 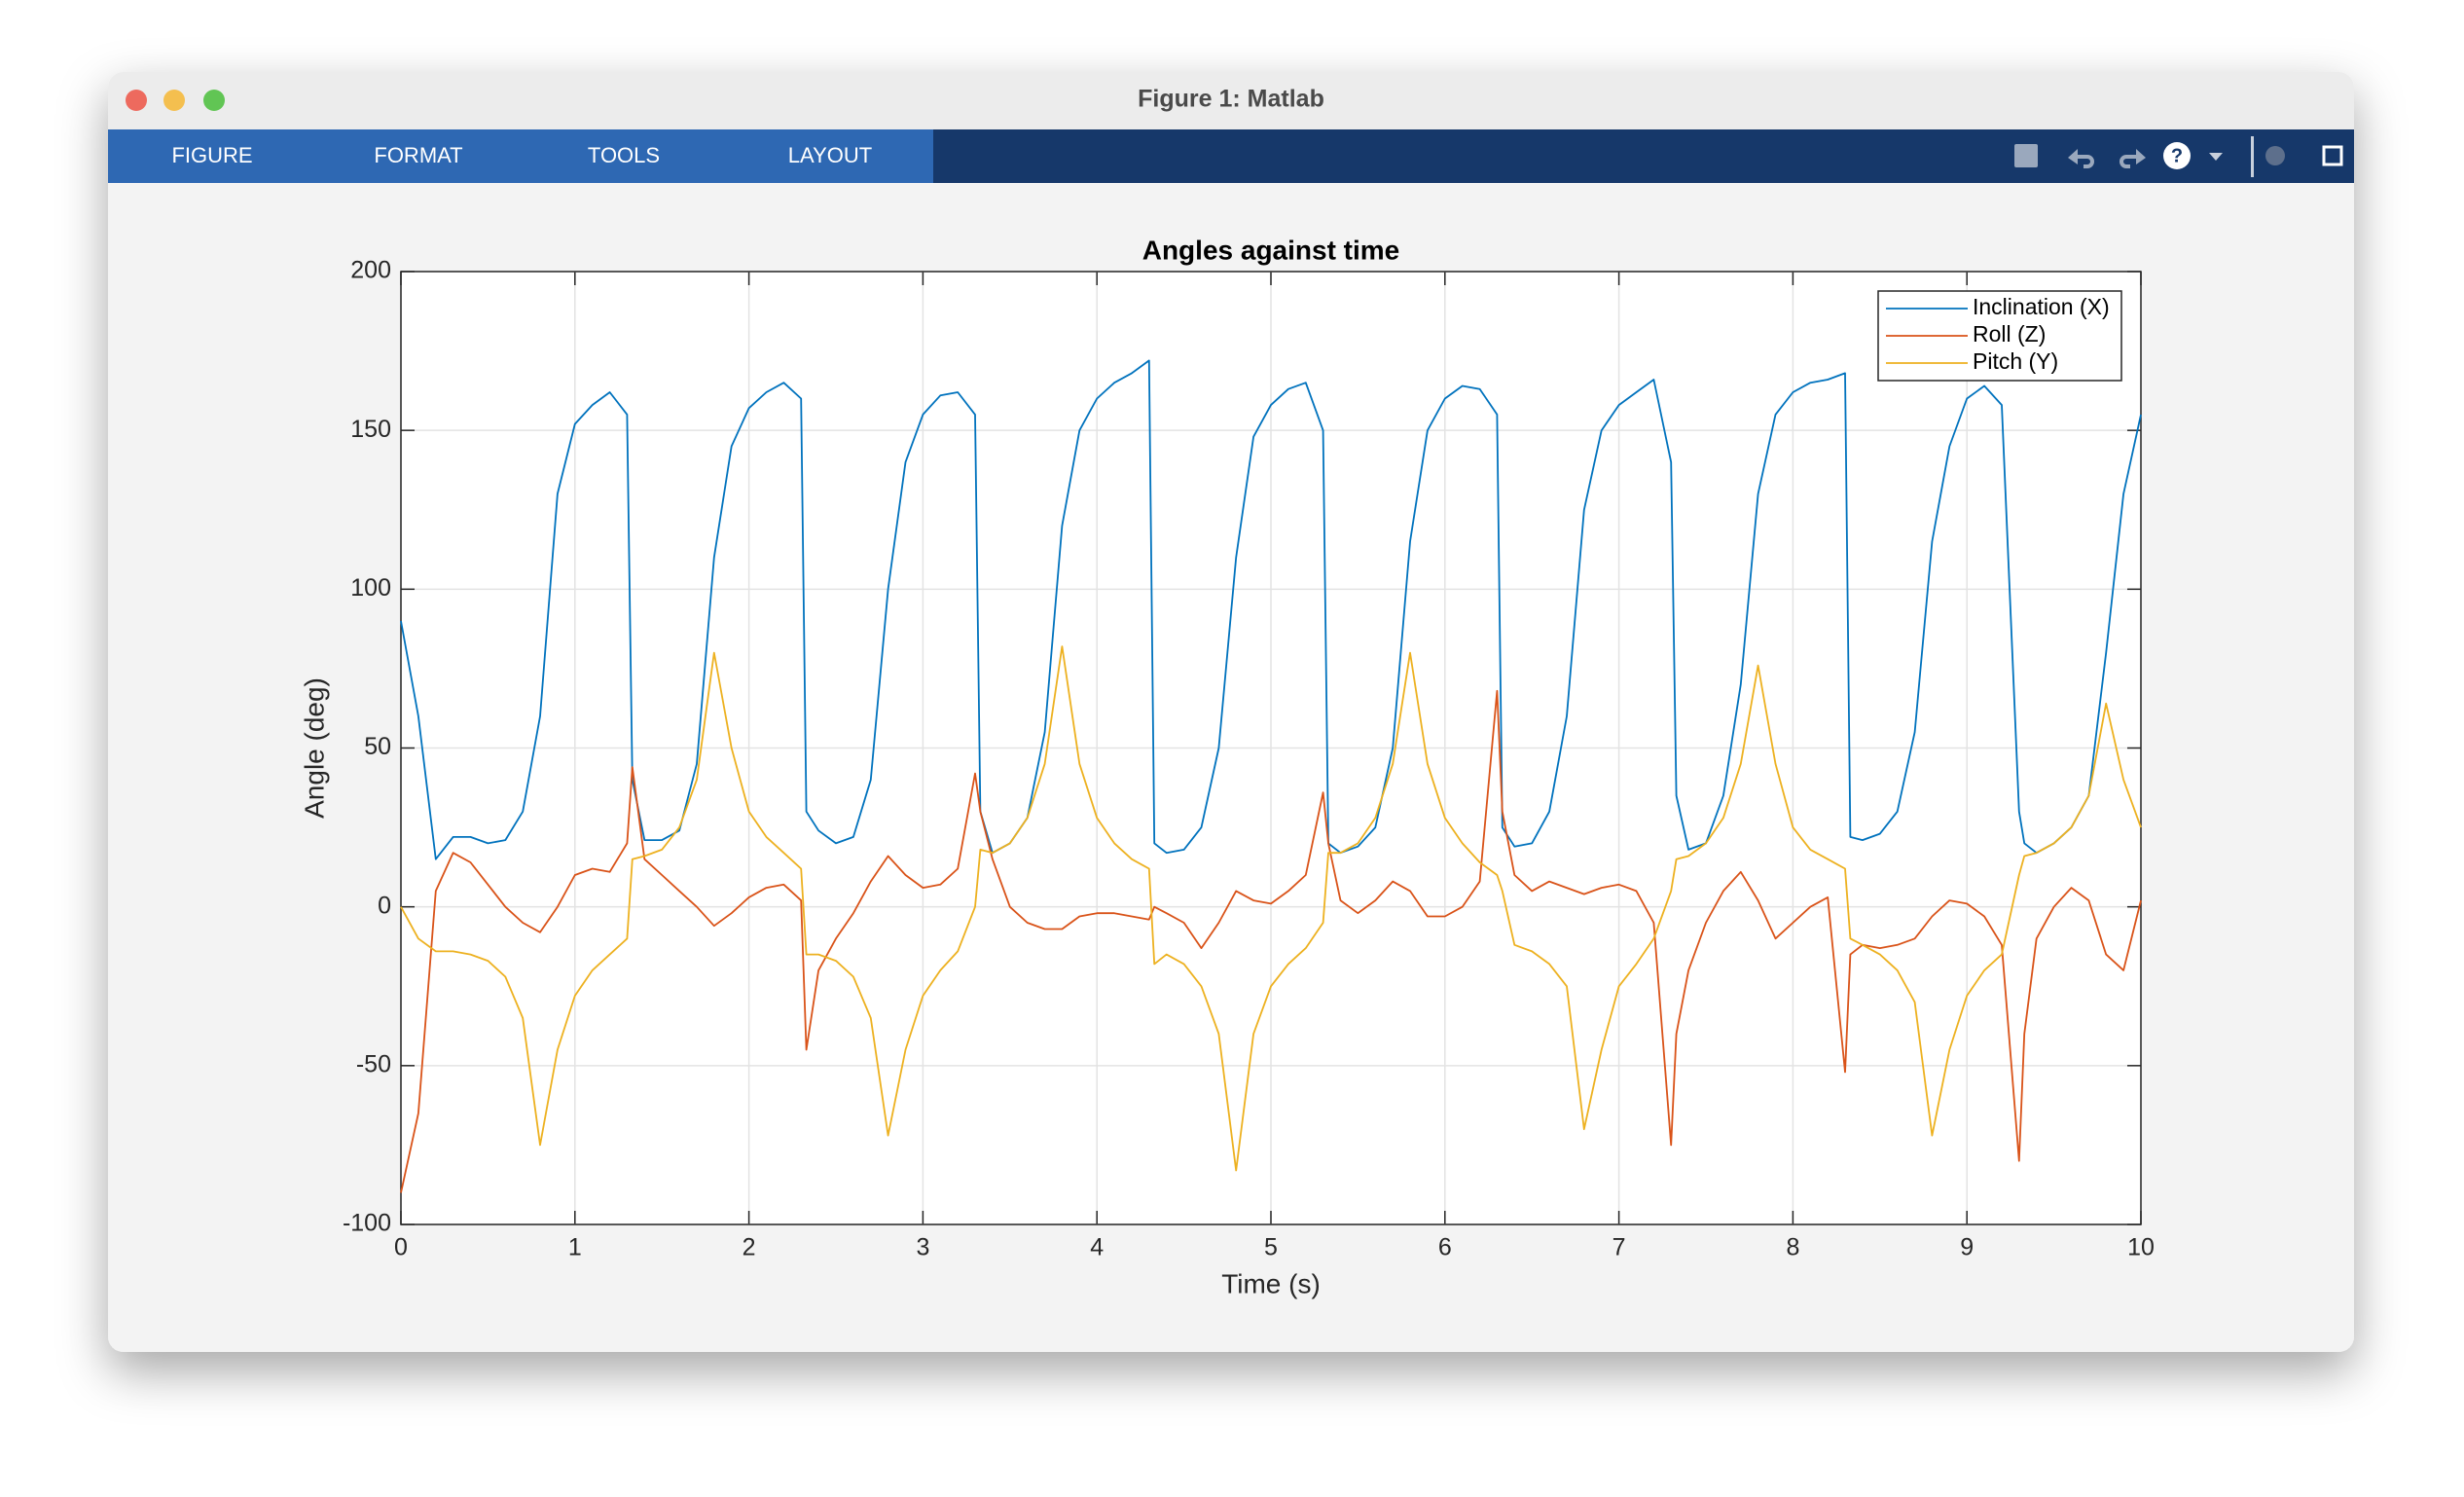 What do you see at coordinates (575, 1247) in the screenshot?
I see `x-tick-label: 1` at bounding box center [575, 1247].